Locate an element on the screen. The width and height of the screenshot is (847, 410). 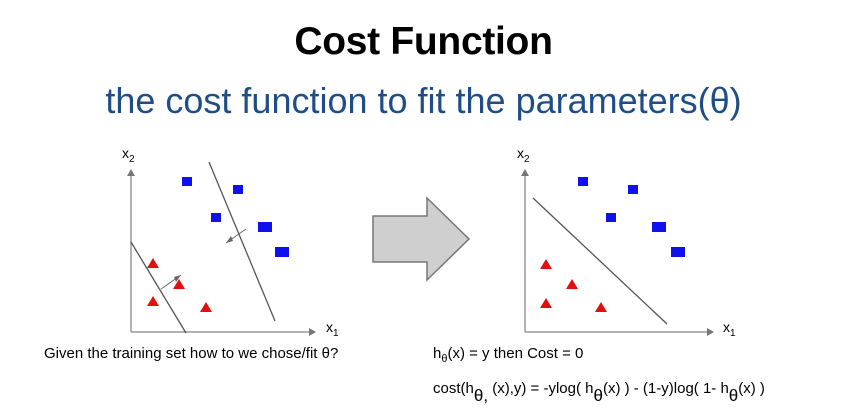
right-x-axis-label: x1 is located at coordinates (729, 329).